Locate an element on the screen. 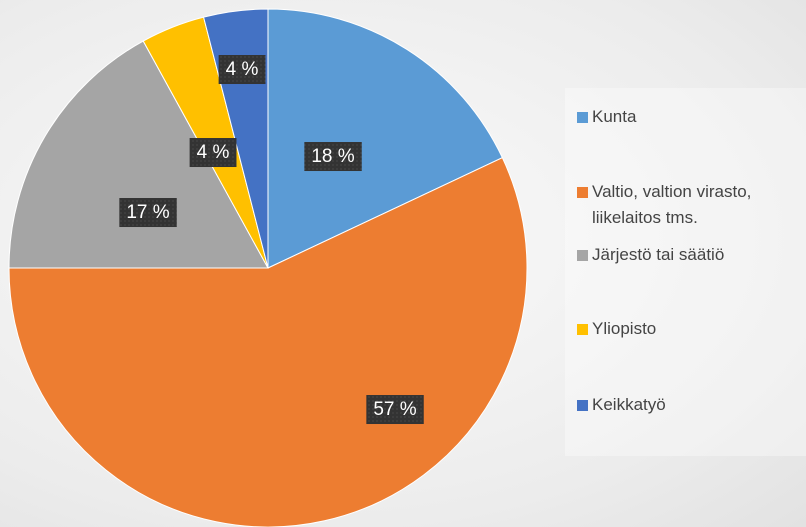 Image resolution: width=806 pixels, height=527 pixels. data-label: 18 % is located at coordinates (333, 157).